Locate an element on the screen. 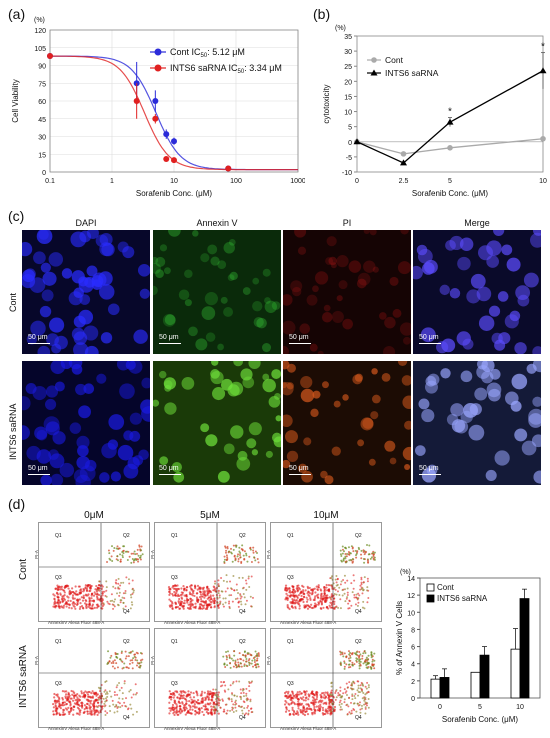 The height and width of the screenshot is (738, 550). flow-y-axis-label: PI-A is located at coordinates (268, 554).